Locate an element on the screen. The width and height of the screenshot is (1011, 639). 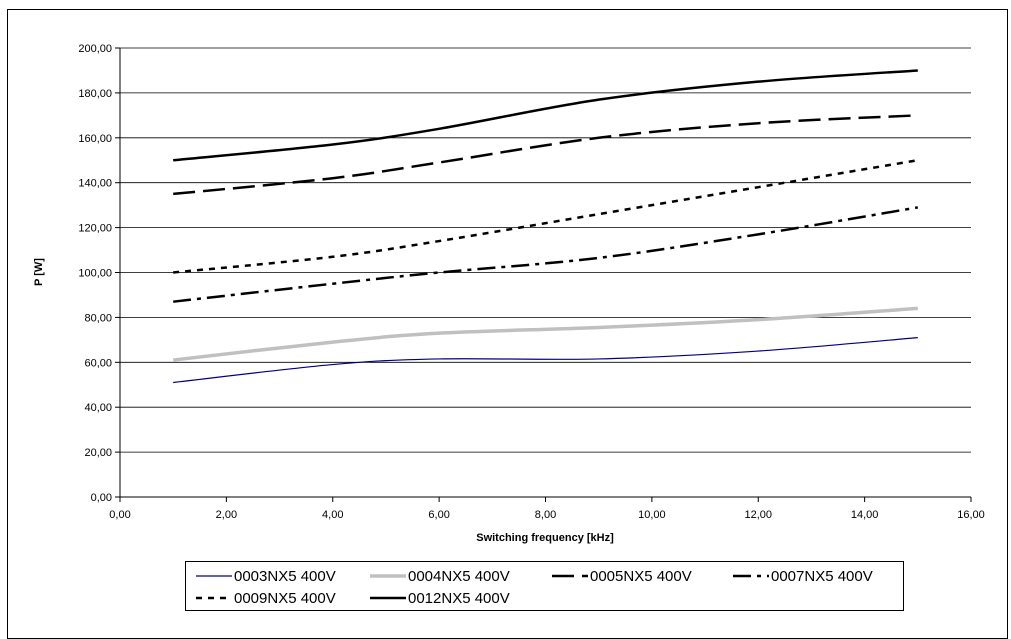
legend-item: 0003NX5 400V is located at coordinates (266, 576).